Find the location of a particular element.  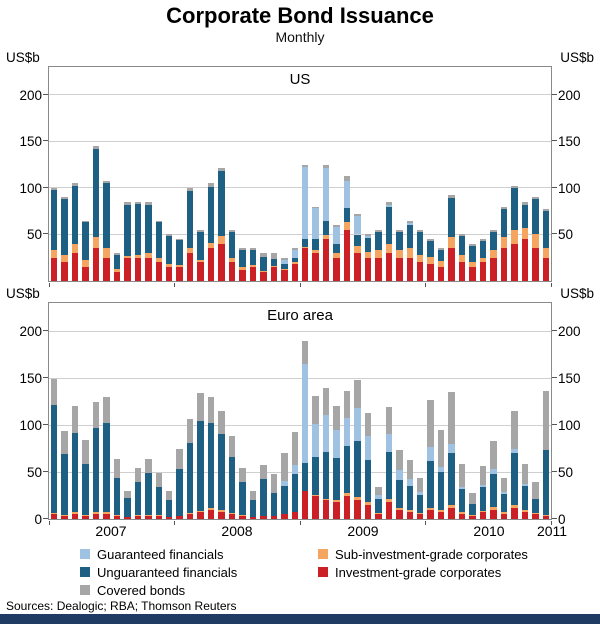

y-tick-label: 50 is located at coordinates (566, 235).